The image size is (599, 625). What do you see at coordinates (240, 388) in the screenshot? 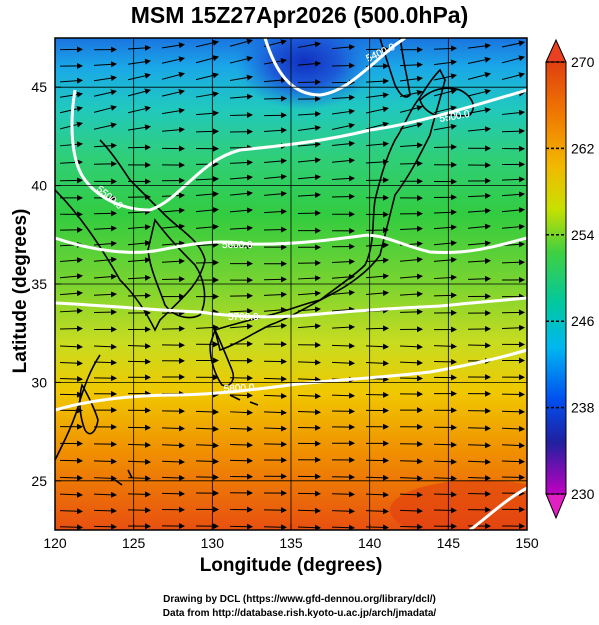
I see `contour-label: 5800.0` at bounding box center [240, 388].